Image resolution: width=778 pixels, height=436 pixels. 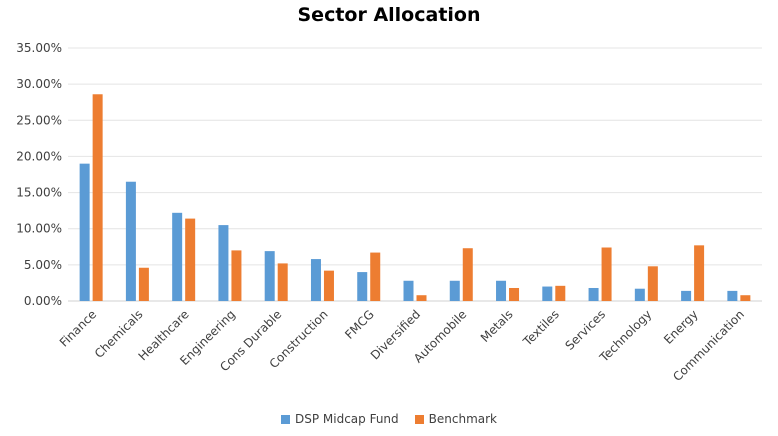 What do you see at coordinates (359, 324) in the screenshot?
I see `x-tick-label: FMCG` at bounding box center [359, 324].